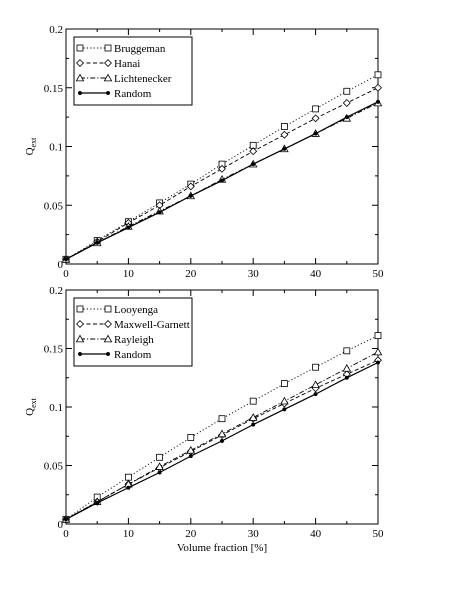 The height and width of the screenshot is (592, 458). I want to click on legend-label-0: Bruggeman, so click(140, 49).